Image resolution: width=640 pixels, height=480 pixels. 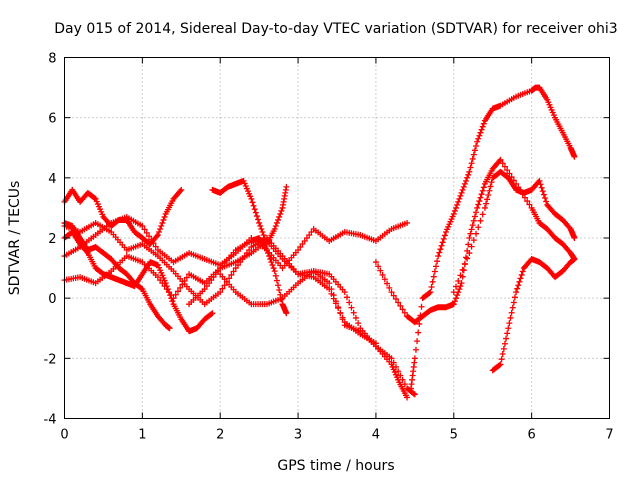 I want to click on y-tick-label: 6, so click(x=52, y=119).